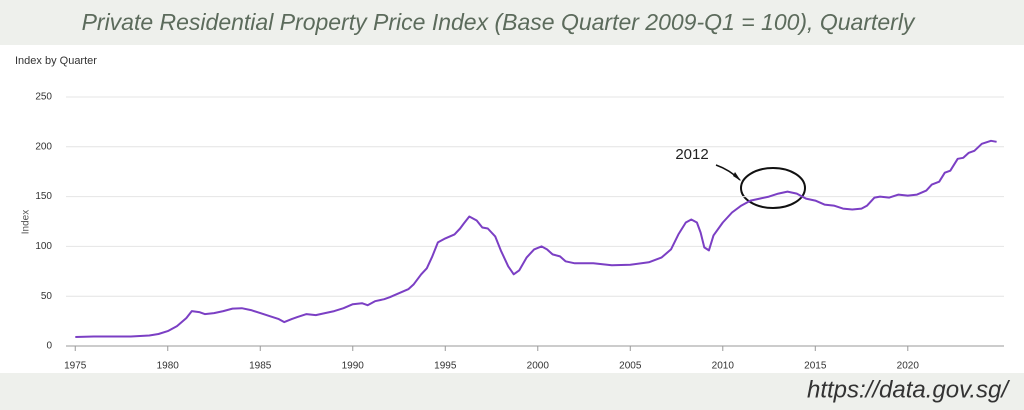  Describe the element at coordinates (43, 97) in the screenshot. I see `y-tick-label: 250` at that location.